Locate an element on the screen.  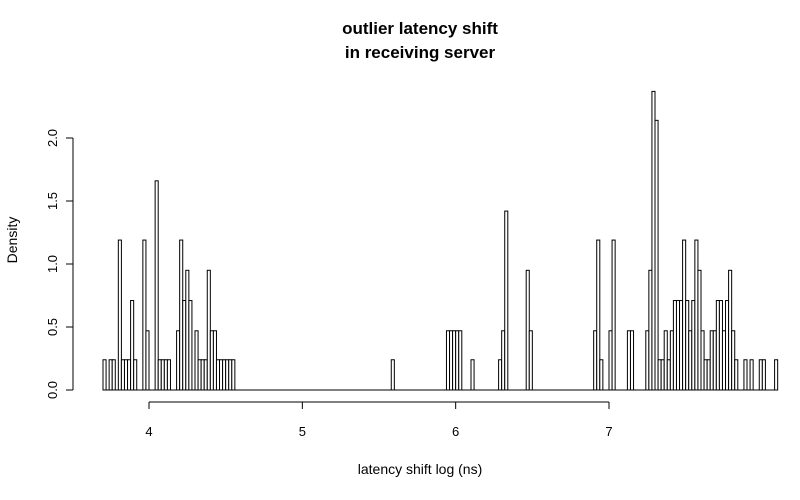
chart-title-line-2: in receiving server is located at coordinates (420, 52).